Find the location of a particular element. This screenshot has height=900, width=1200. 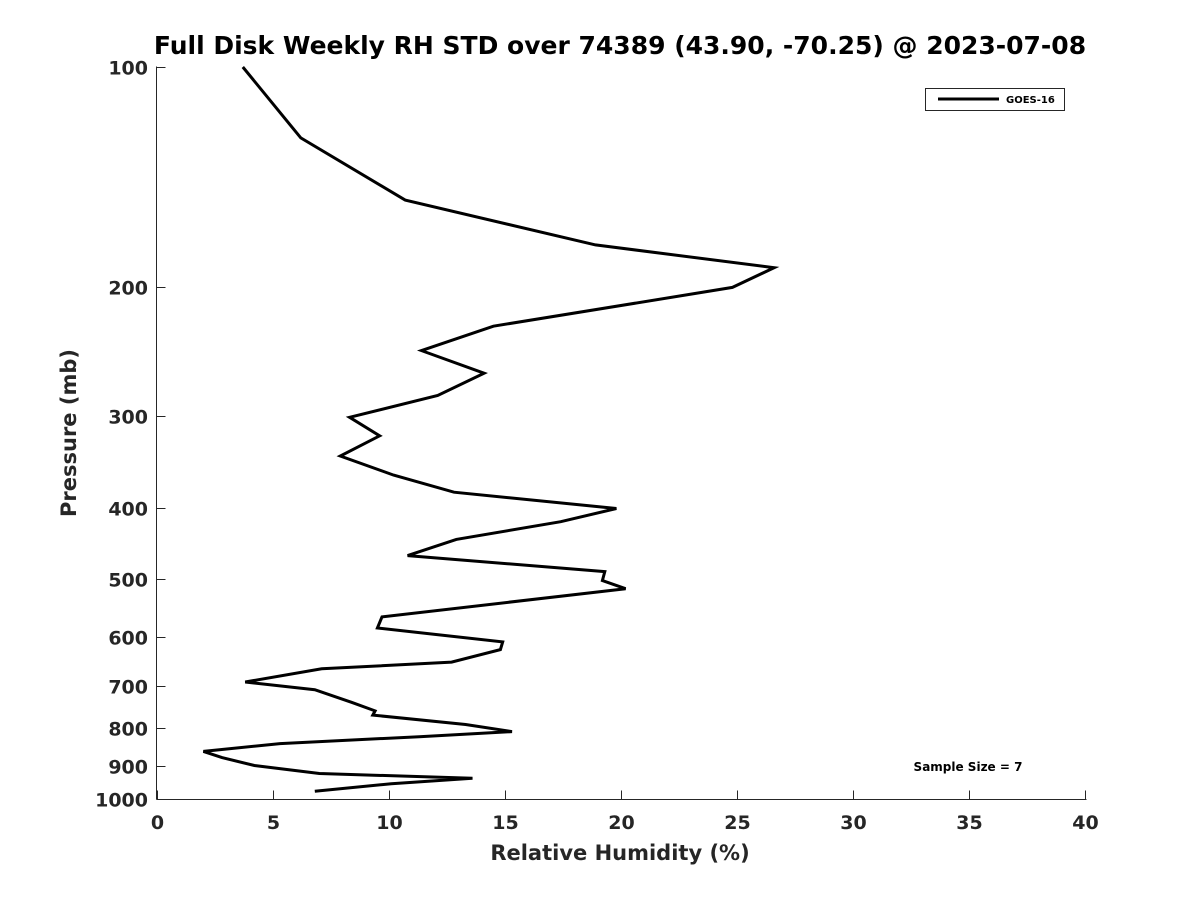

y-tick-label: 1000 is located at coordinates (121, 801).